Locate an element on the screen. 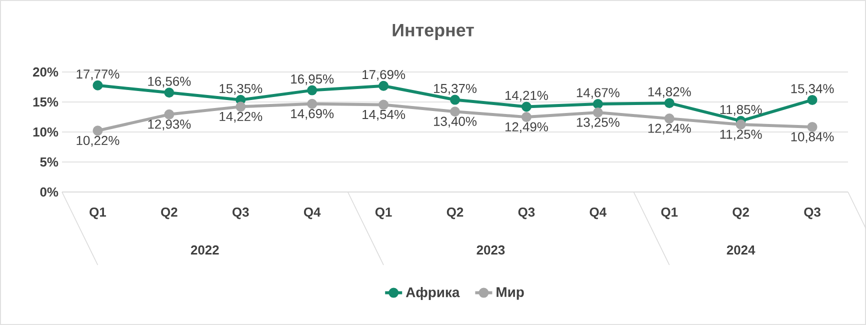 This screenshot has width=866, height=325. data-label: 12,24% is located at coordinates (669, 129).